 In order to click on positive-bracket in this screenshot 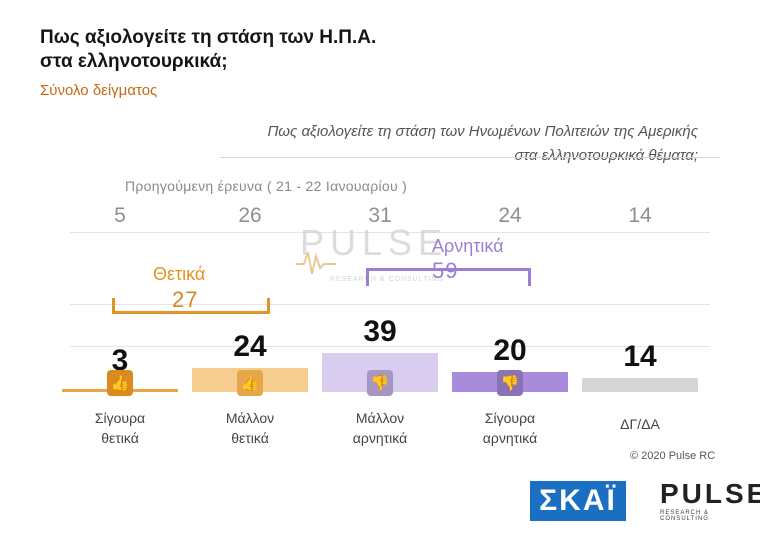, I will do `click(191, 306)`.